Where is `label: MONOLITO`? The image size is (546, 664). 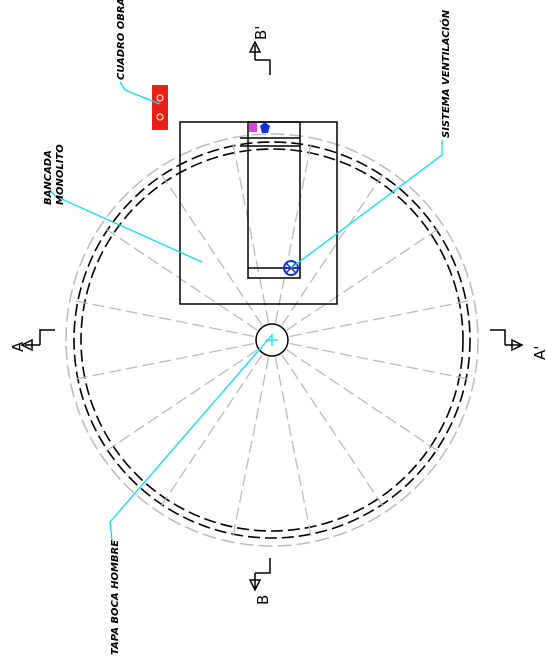 label: MONOLITO is located at coordinates (60, 174).